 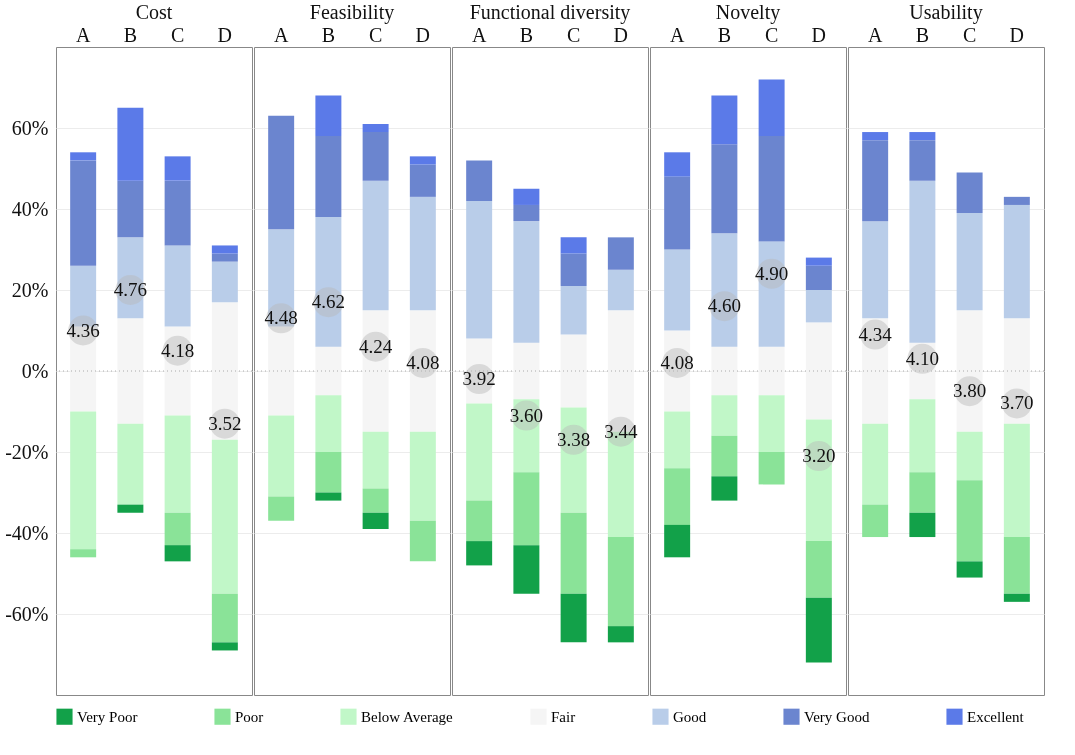 I want to click on annotation: 3.70, so click(x=1017, y=403).